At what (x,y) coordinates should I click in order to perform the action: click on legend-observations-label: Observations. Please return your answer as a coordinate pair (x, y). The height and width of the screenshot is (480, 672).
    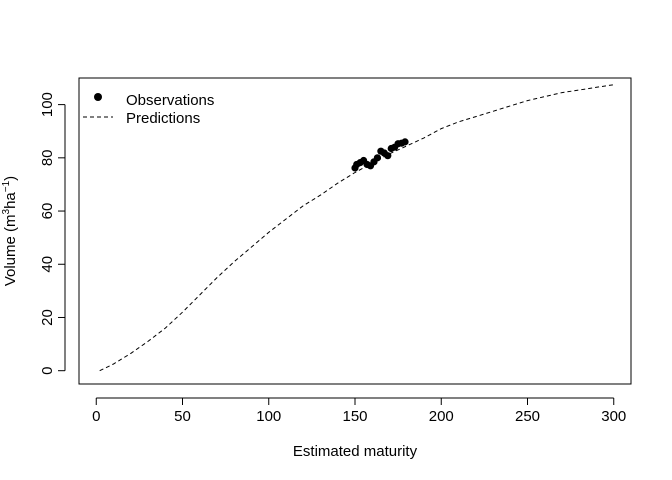
    Looking at the image, I should click on (170, 100).